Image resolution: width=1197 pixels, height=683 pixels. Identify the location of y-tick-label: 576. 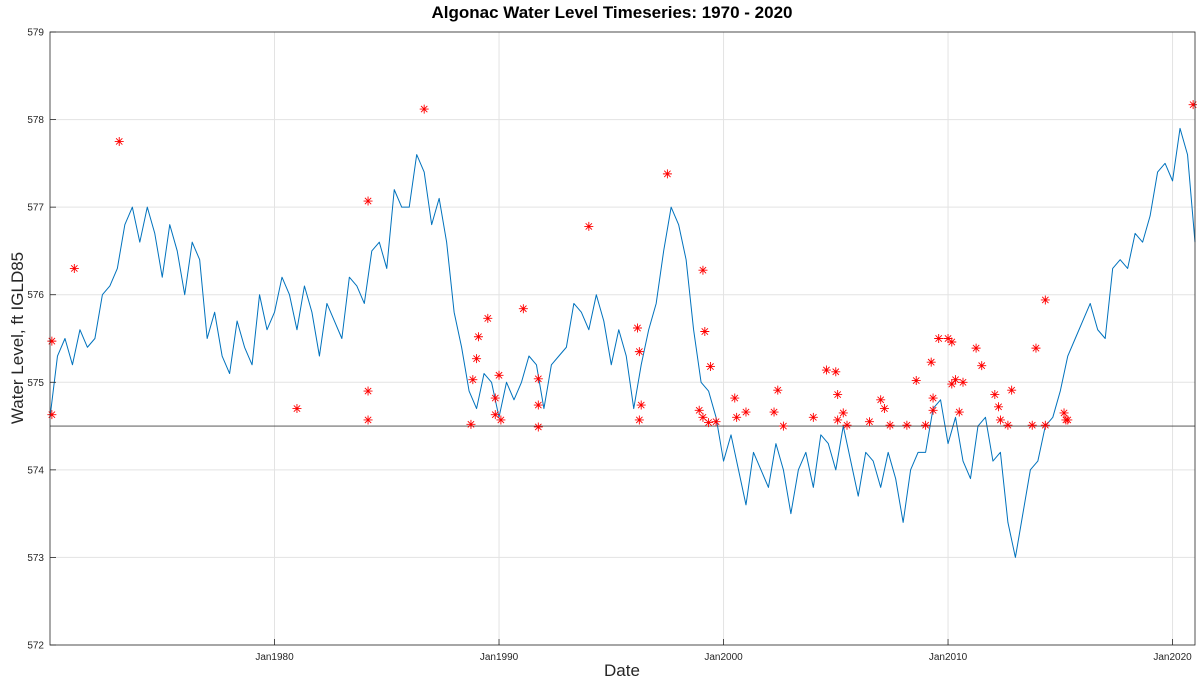
(35, 295).